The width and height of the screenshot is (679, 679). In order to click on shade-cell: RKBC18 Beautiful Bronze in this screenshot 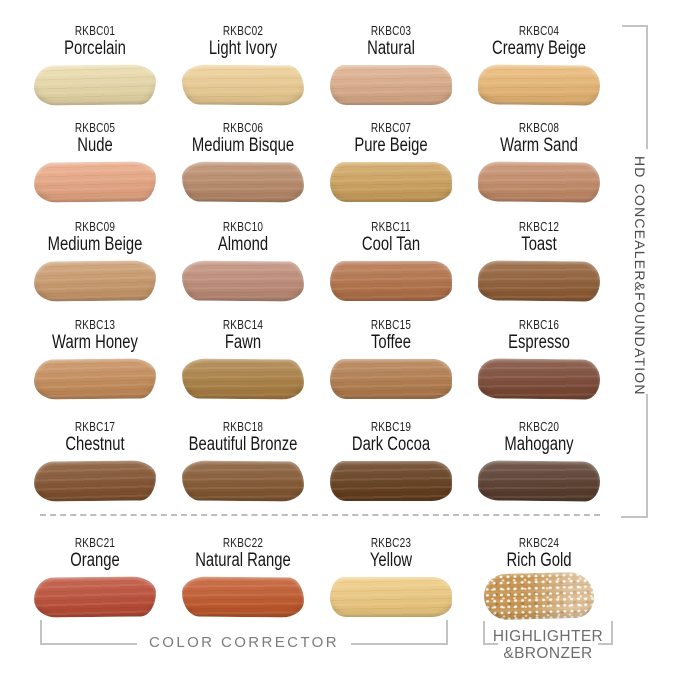, I will do `click(243, 461)`.